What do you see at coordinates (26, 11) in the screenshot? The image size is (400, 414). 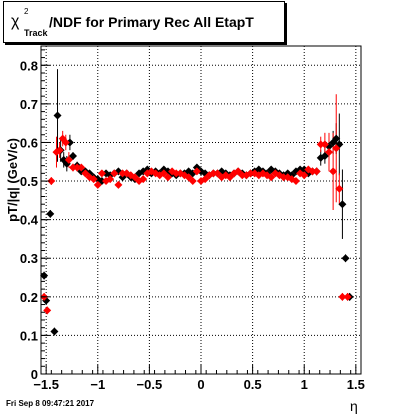 I see `title-superscript: 2` at bounding box center [26, 11].